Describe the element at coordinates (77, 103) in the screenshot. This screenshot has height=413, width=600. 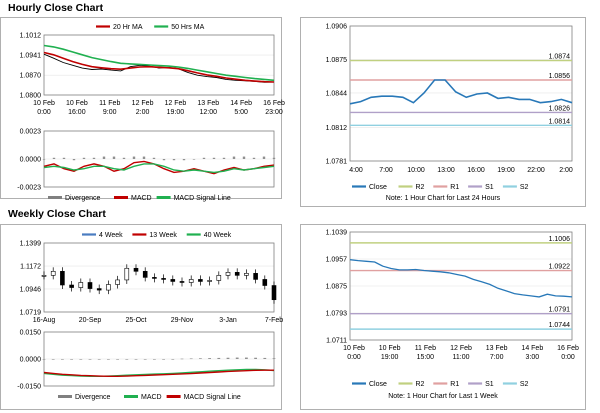
I see `hourly-price-x-date-1: 10 Feb` at that location.